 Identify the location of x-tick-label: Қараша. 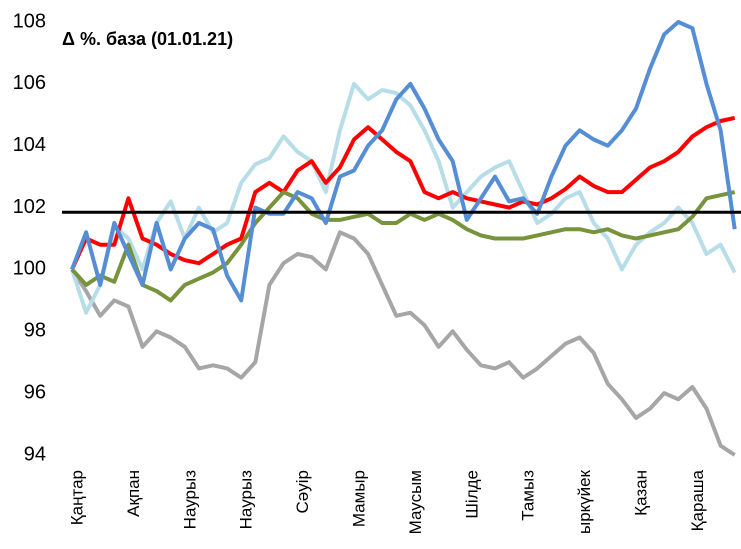
(697, 500).